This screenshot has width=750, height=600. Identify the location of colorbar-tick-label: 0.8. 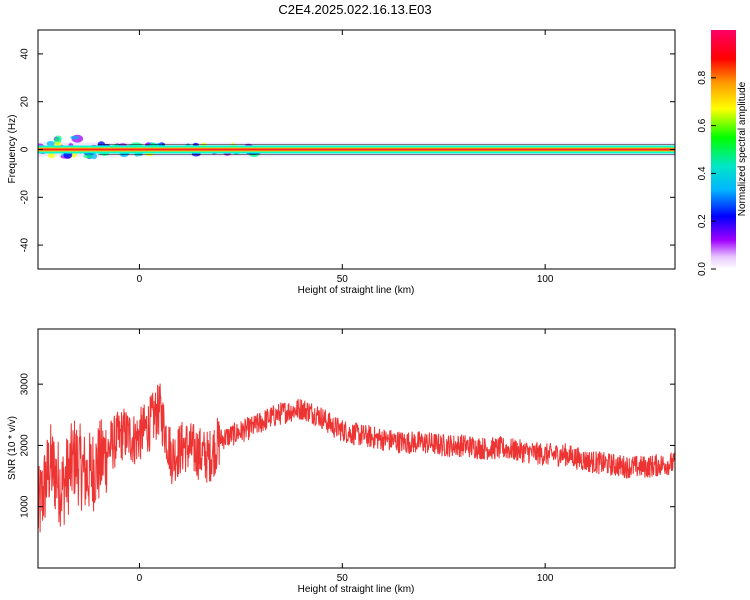
(702, 77).